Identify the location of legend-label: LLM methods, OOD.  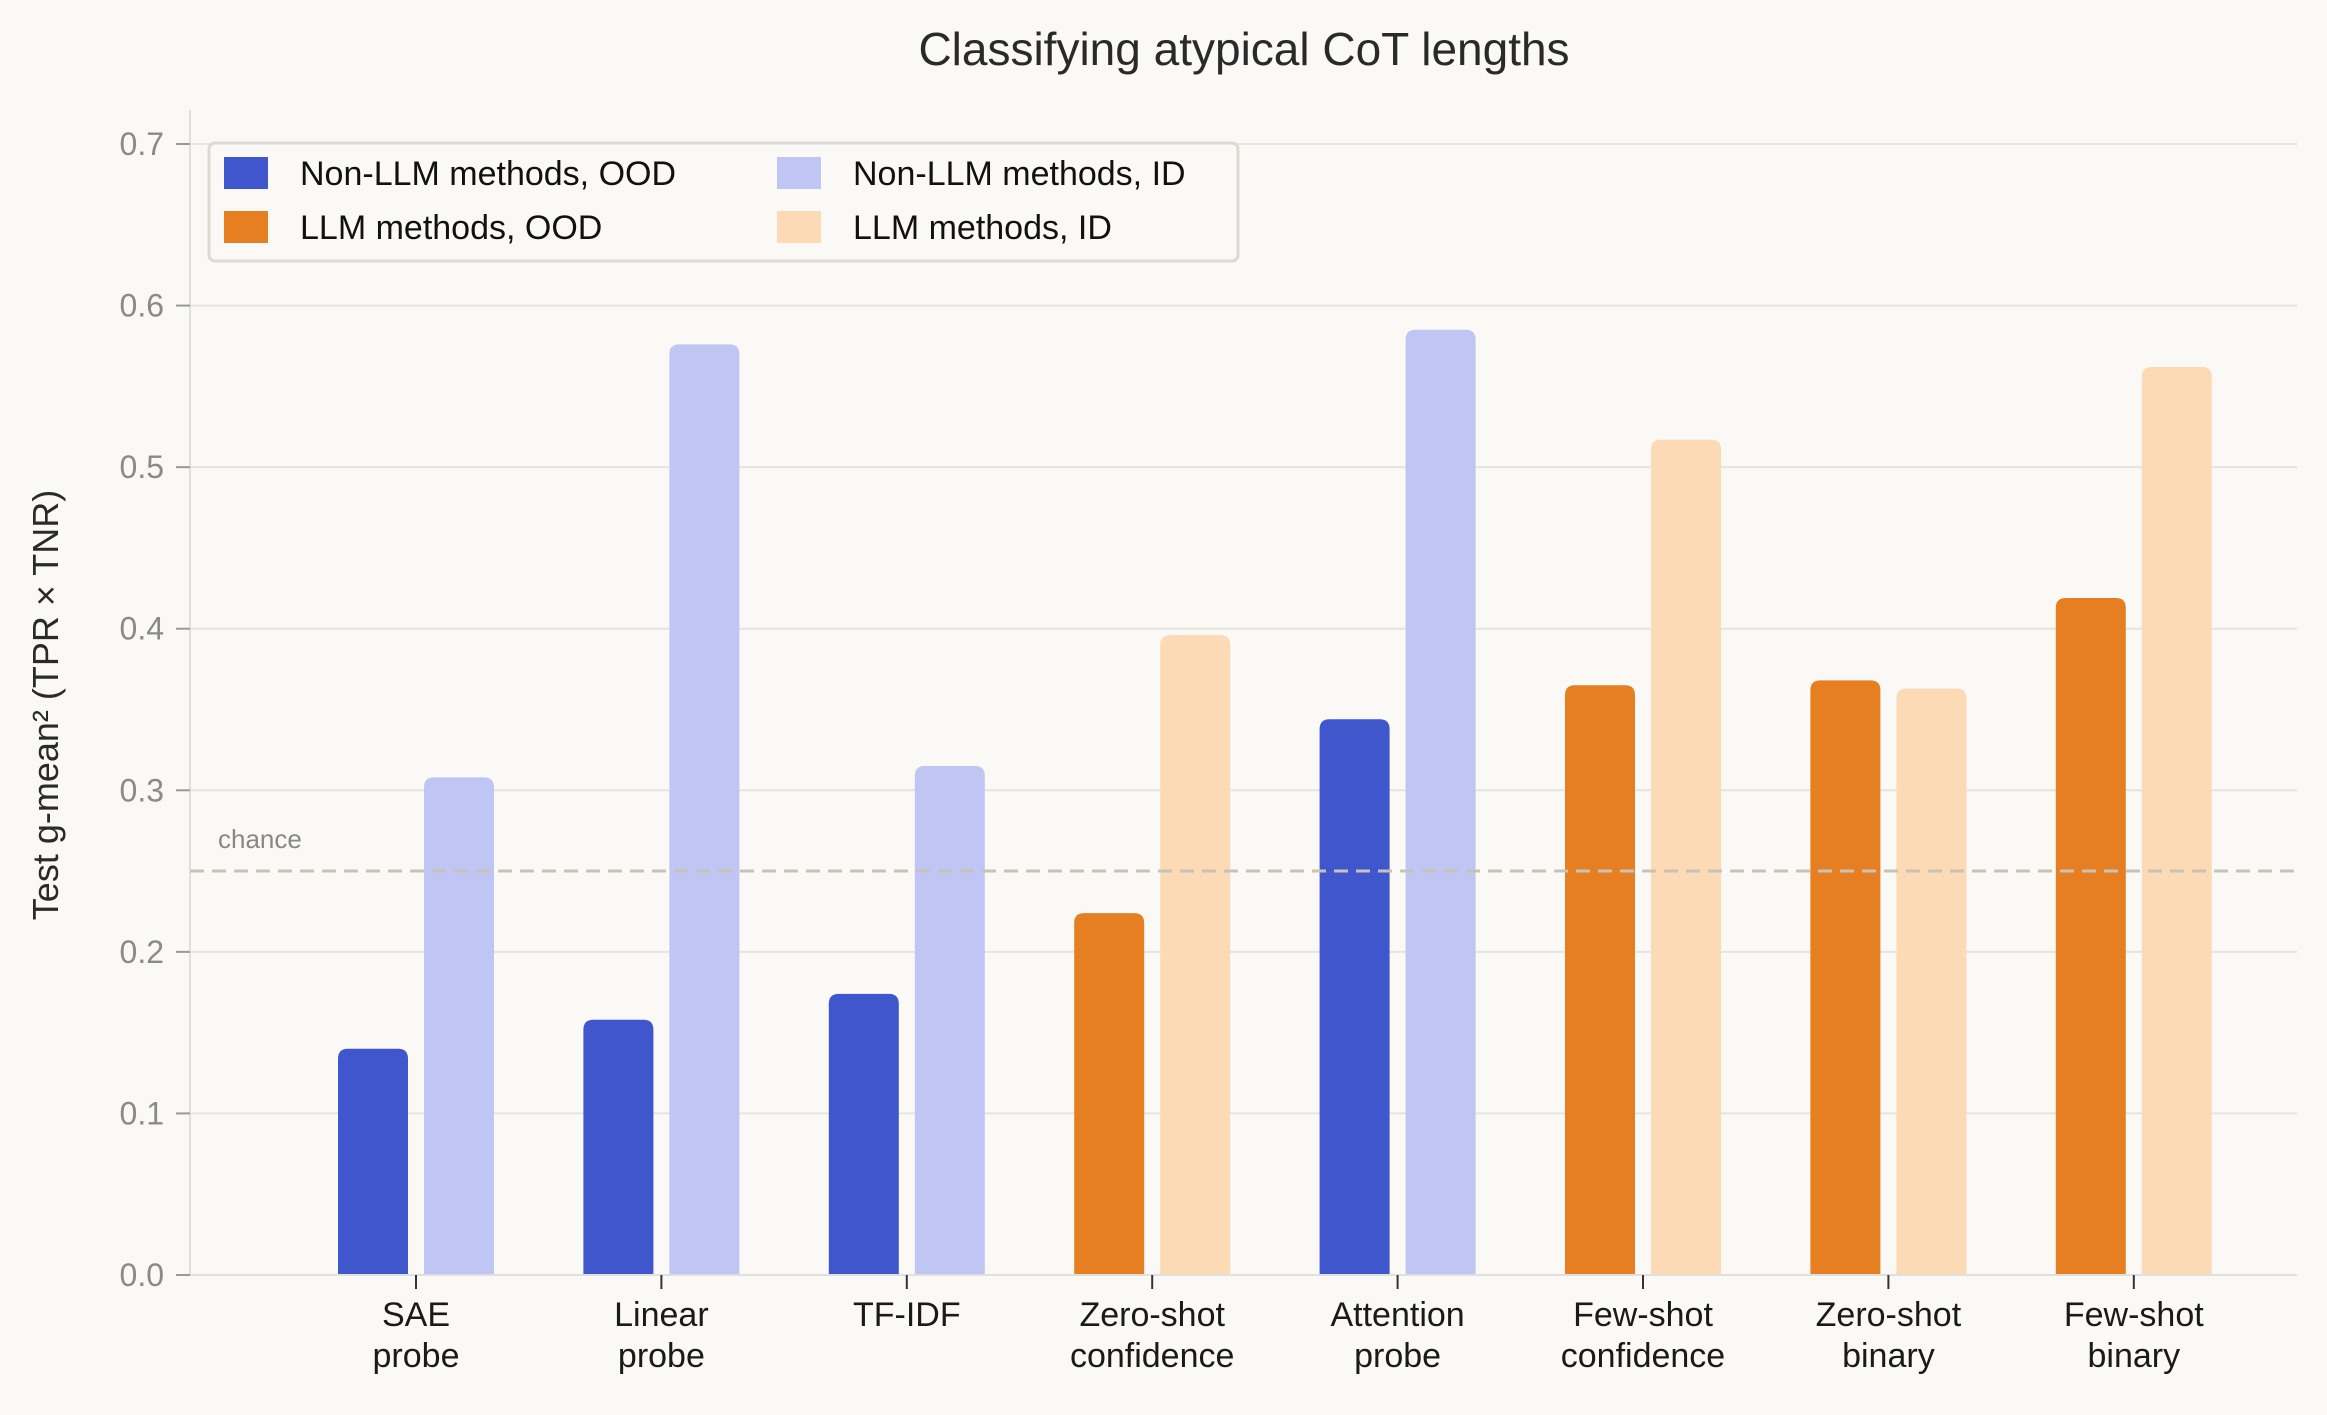
(451, 228).